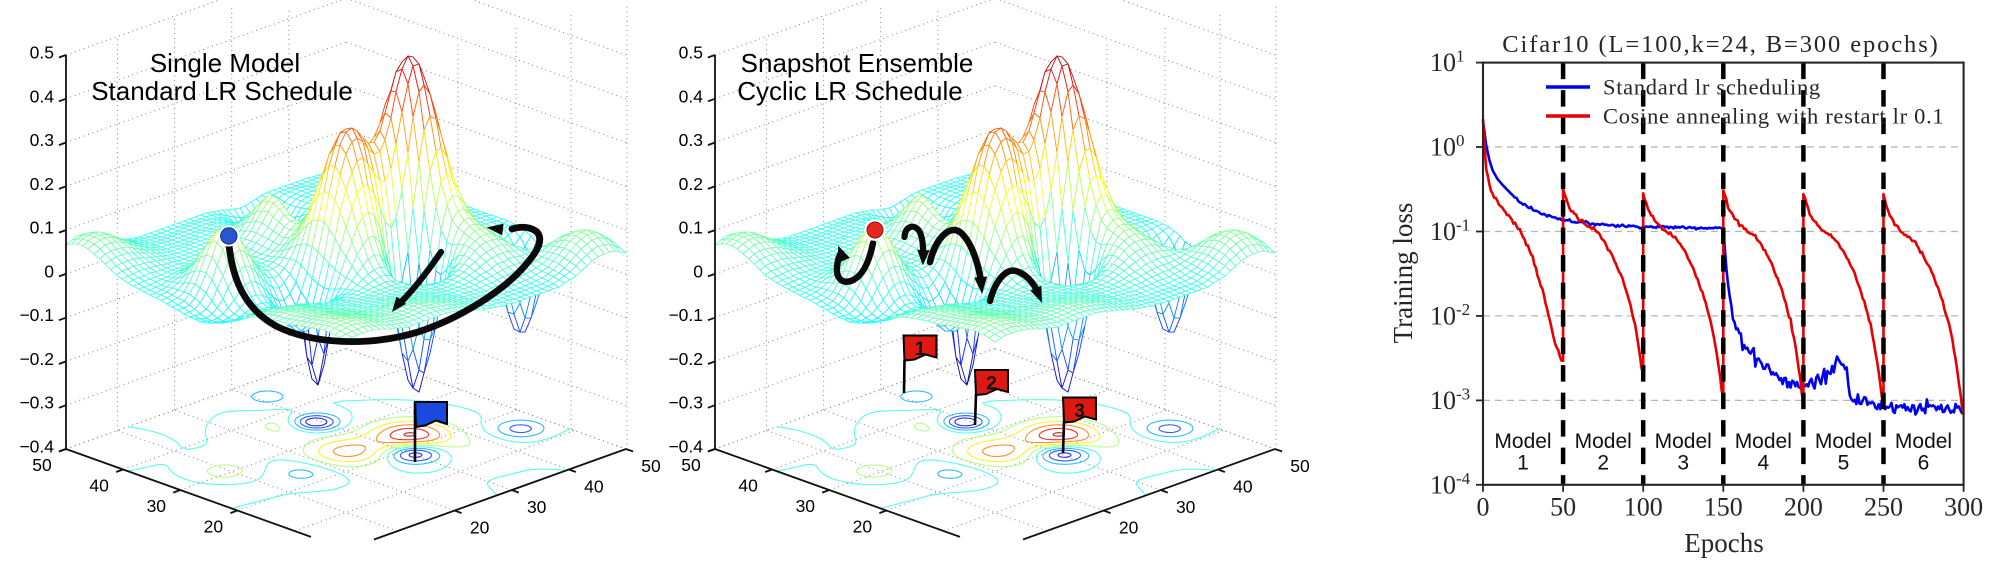 This screenshot has height=561, width=2009. Describe the element at coordinates (1844, 463) in the screenshot. I see `svg-text: 5` at that location.